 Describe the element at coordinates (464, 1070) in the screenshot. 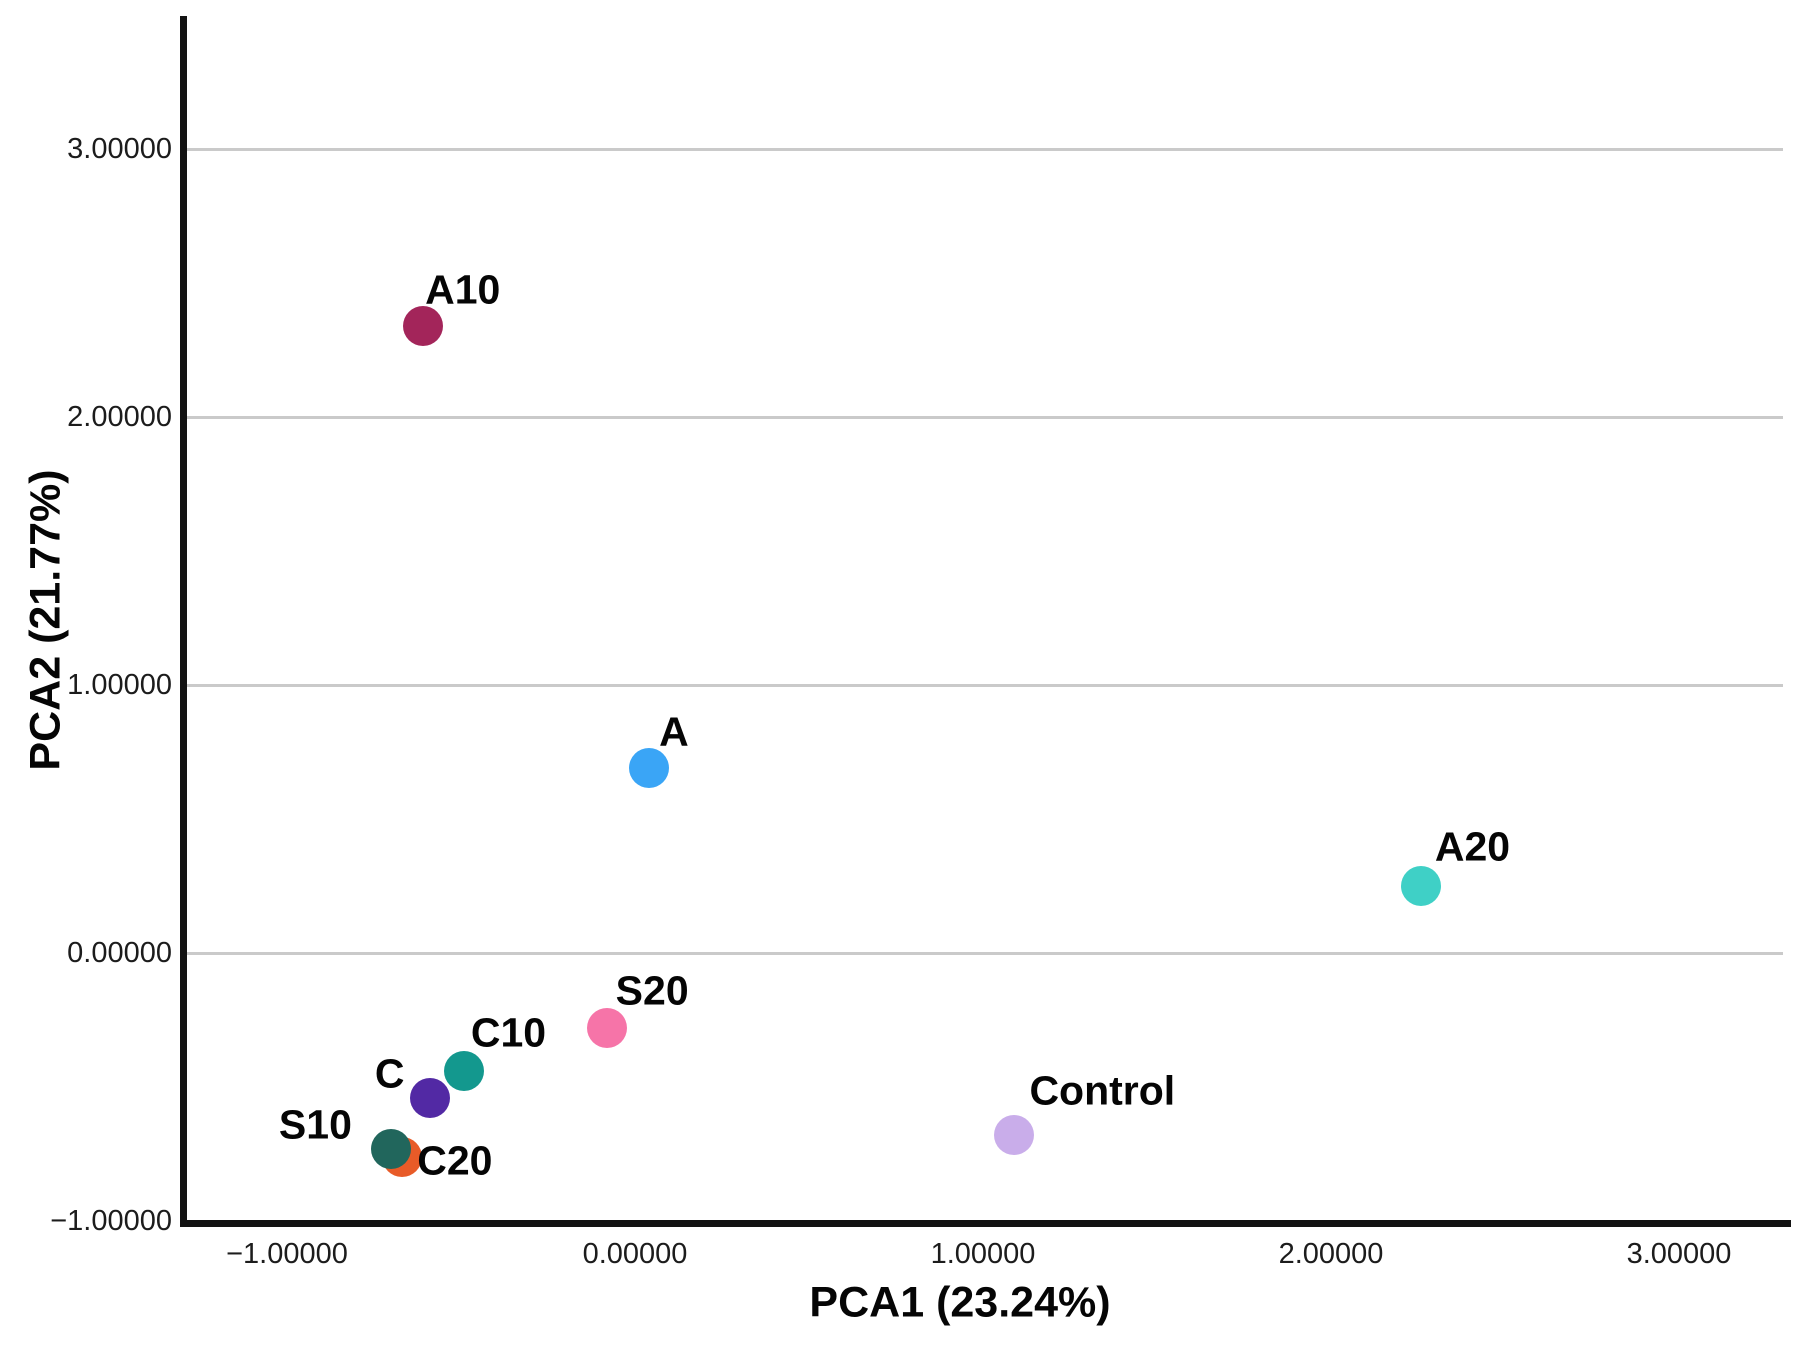

I see `data-point-c10` at that location.